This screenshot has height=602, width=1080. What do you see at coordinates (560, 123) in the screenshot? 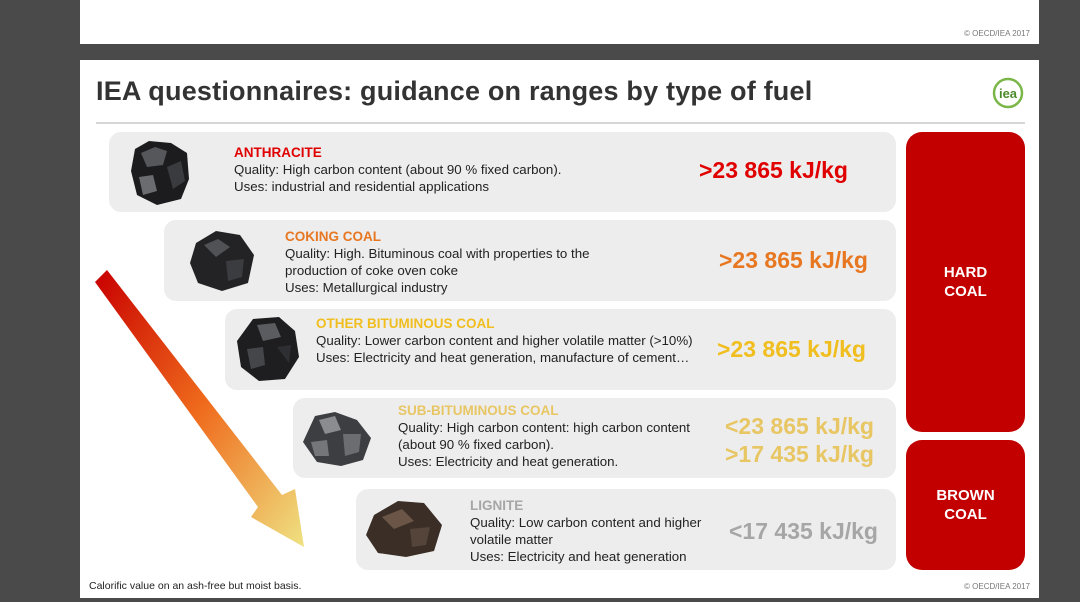
I see `title-divider` at bounding box center [560, 123].